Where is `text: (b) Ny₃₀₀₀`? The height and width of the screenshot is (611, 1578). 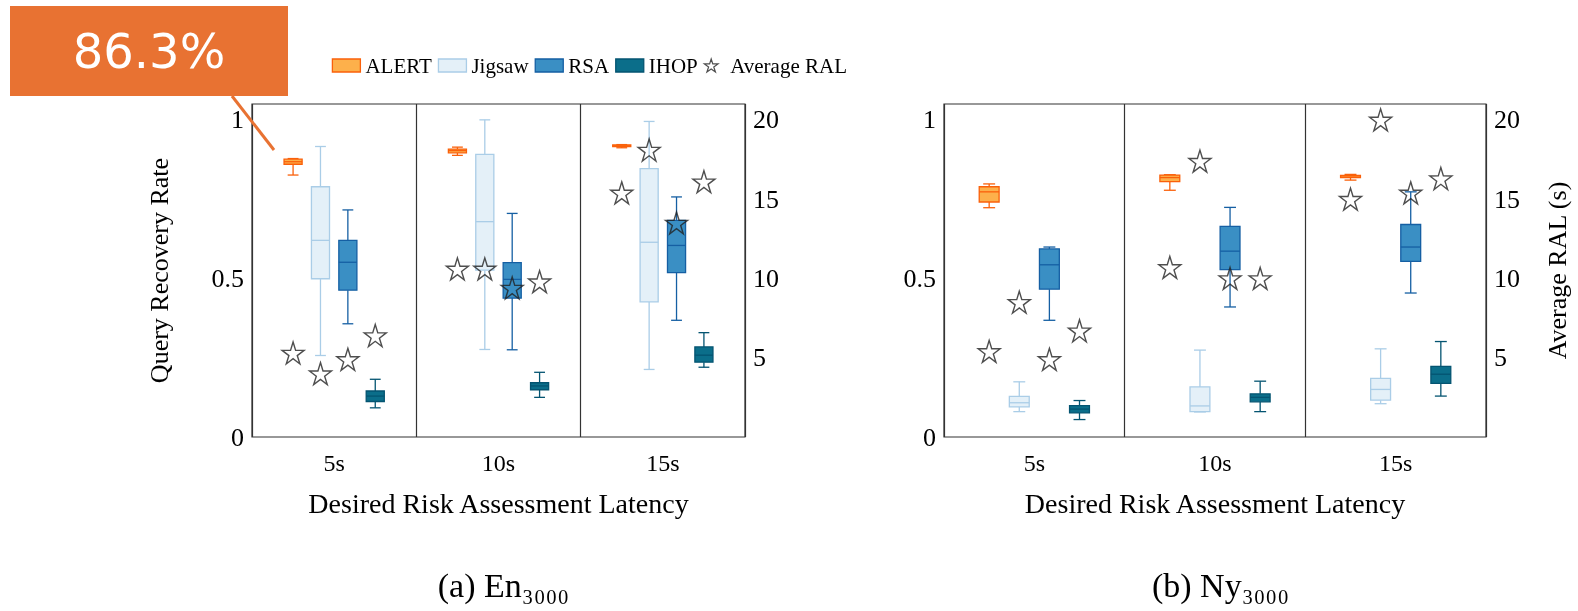 text: (b) Ny₃₀₀₀ is located at coordinates (1220, 585).